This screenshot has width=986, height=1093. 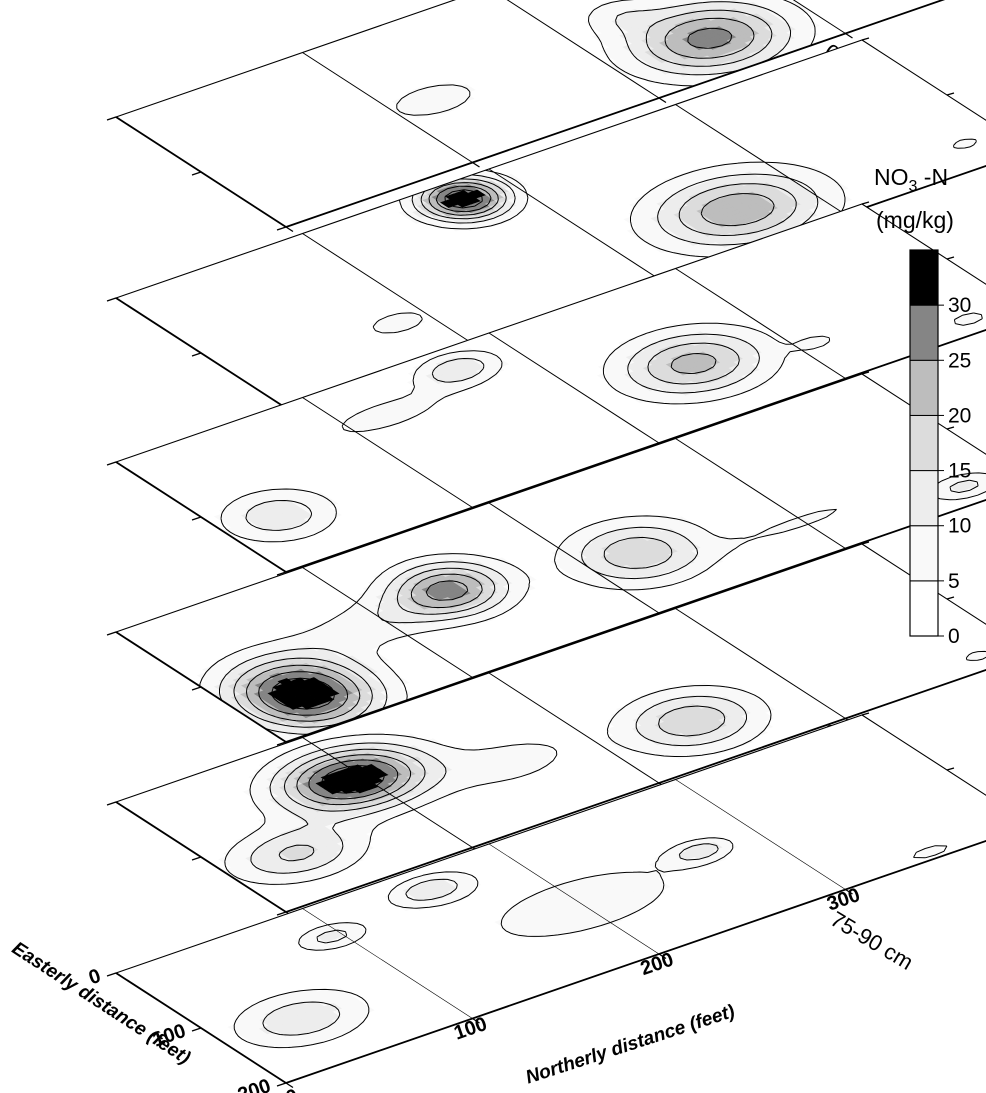 I want to click on colorbar-unit: (mg/kg), so click(x=915, y=220).